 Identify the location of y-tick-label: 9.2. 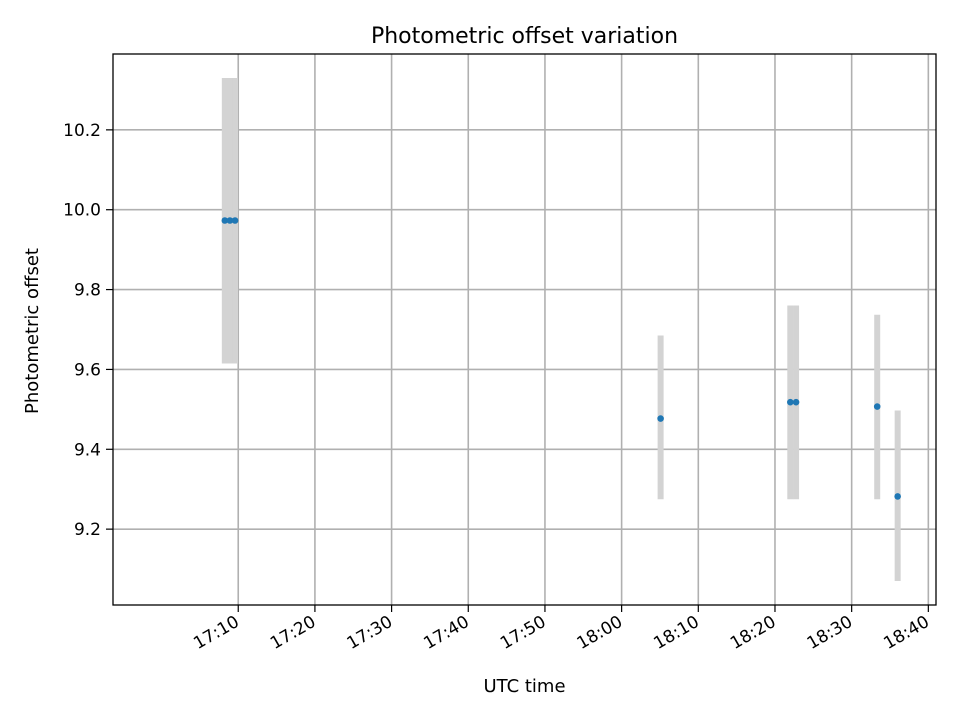
(87, 530).